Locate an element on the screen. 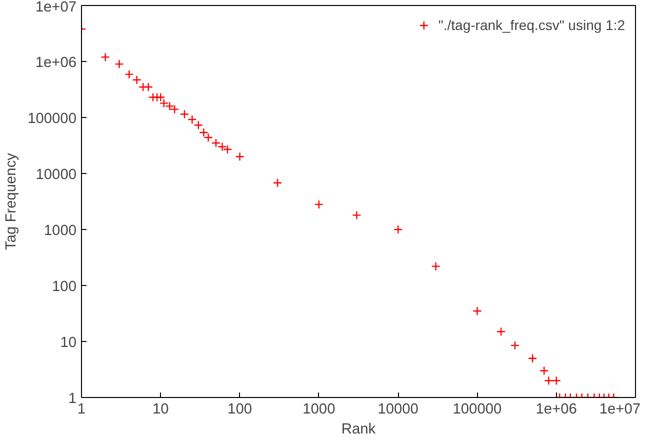 The width and height of the screenshot is (648, 444). x-tick-label: 1e+07 is located at coordinates (620, 410).